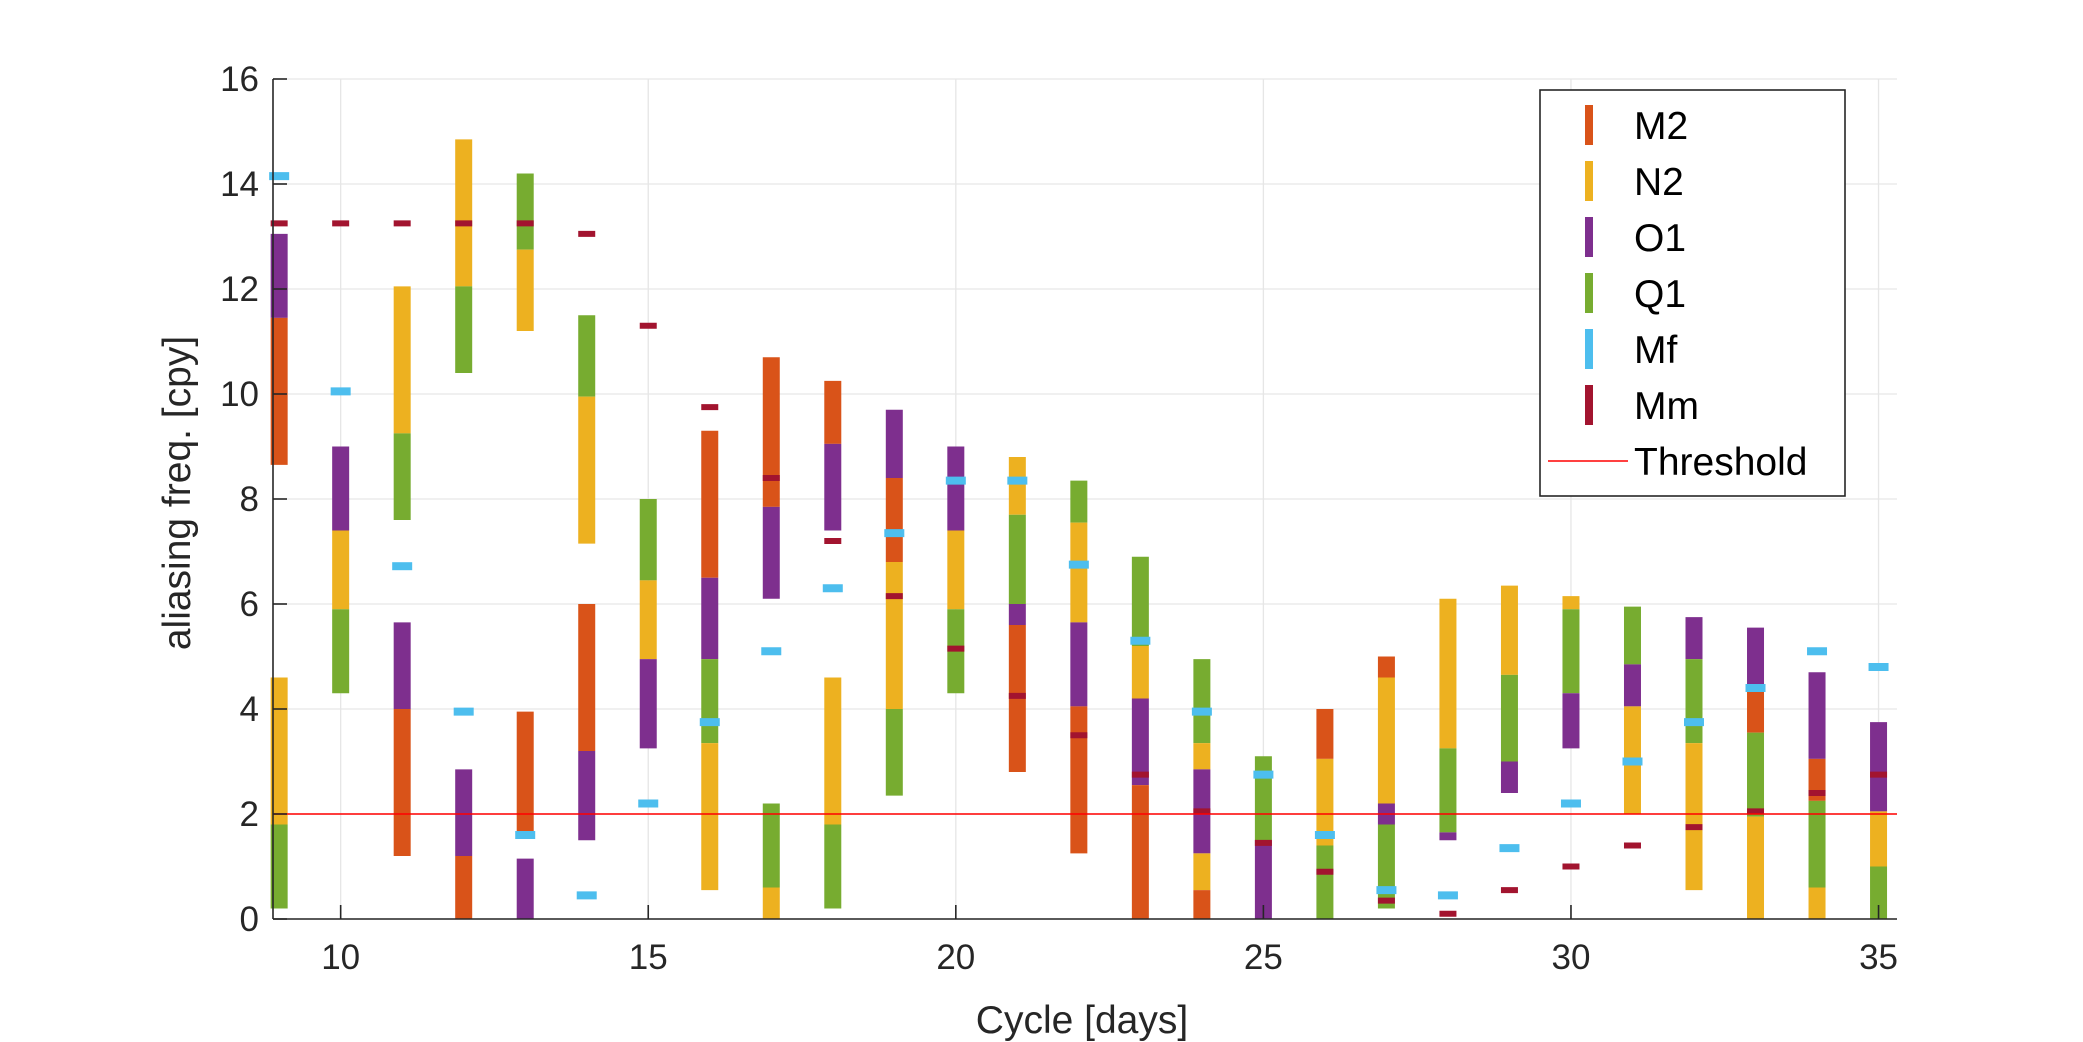 The image size is (2083, 1042). Describe the element at coordinates (1692, 293) in the screenshot. I see `legend: M2 N2 O1 Q1 Mf Mm Threshold` at that location.